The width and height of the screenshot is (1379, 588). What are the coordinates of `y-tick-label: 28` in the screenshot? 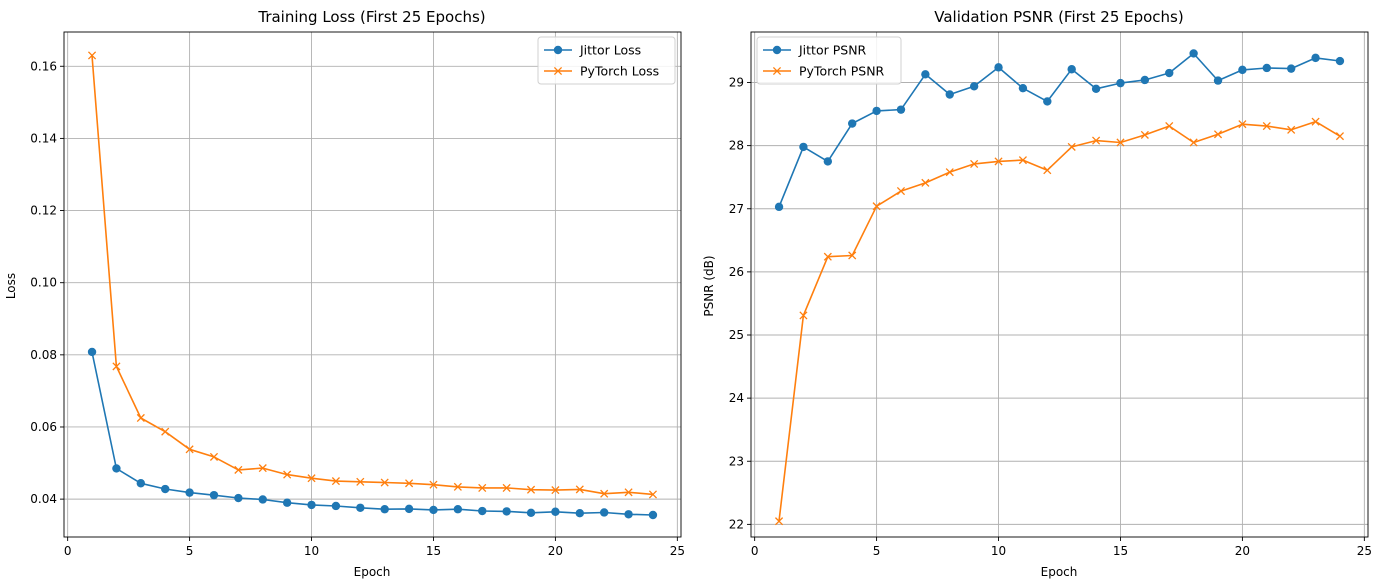 It's located at (736, 146).